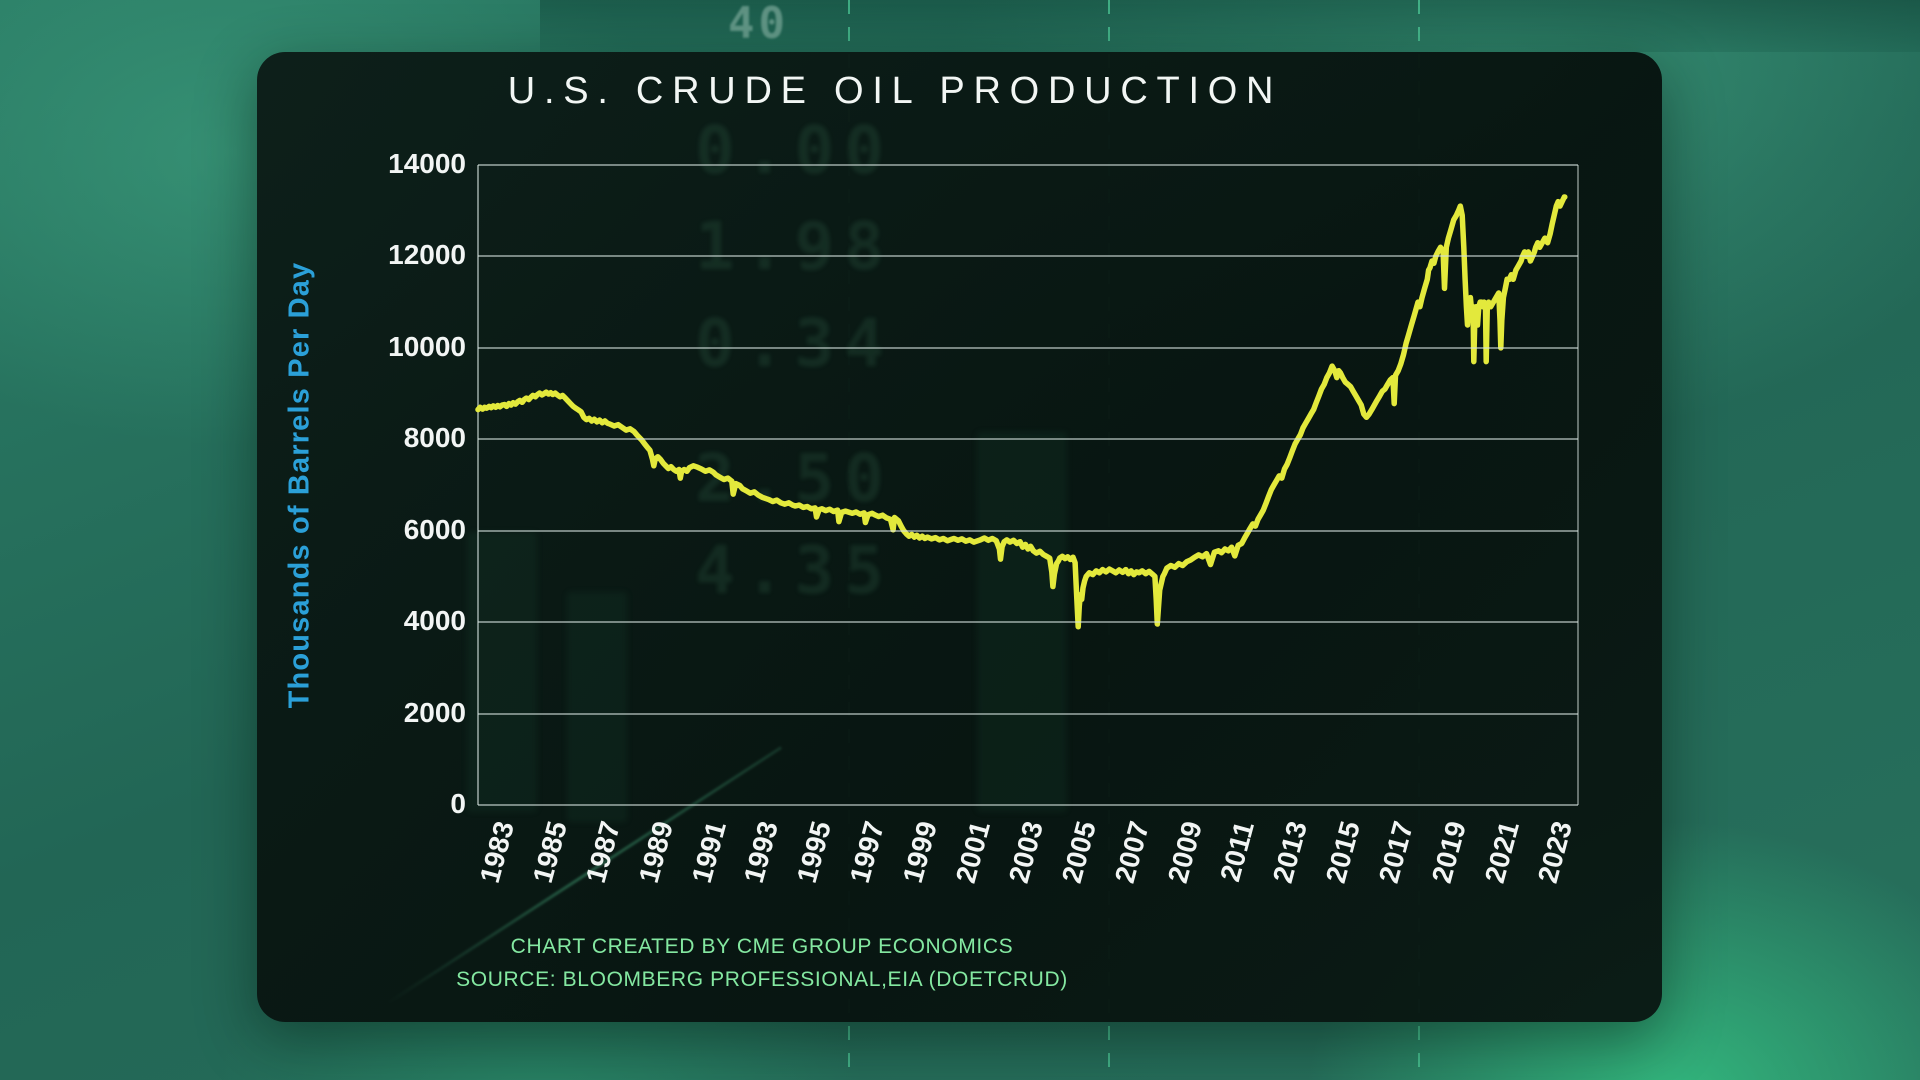 Image resolution: width=1920 pixels, height=1080 pixels. I want to click on y-tick-label-12000: 12000, so click(427, 255).